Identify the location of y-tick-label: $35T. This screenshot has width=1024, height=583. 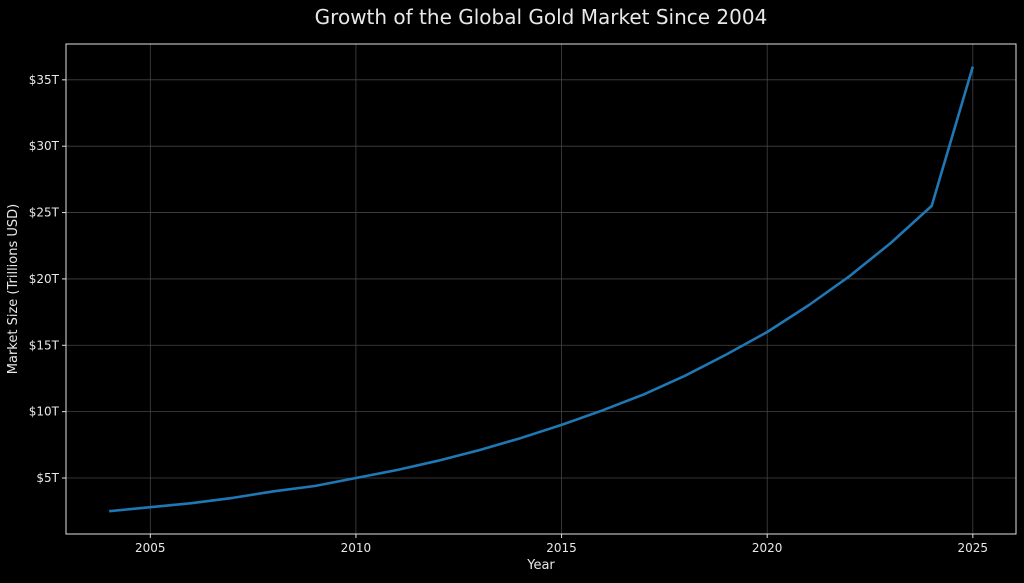
(44, 80).